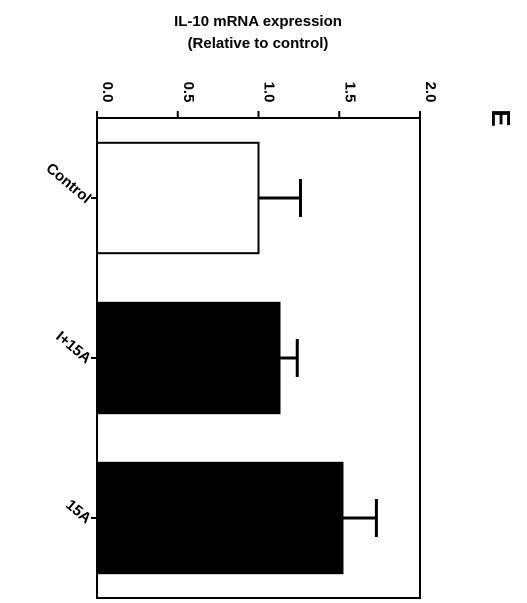  I want to click on x-tick-label: 1.5, so click(349, 92).